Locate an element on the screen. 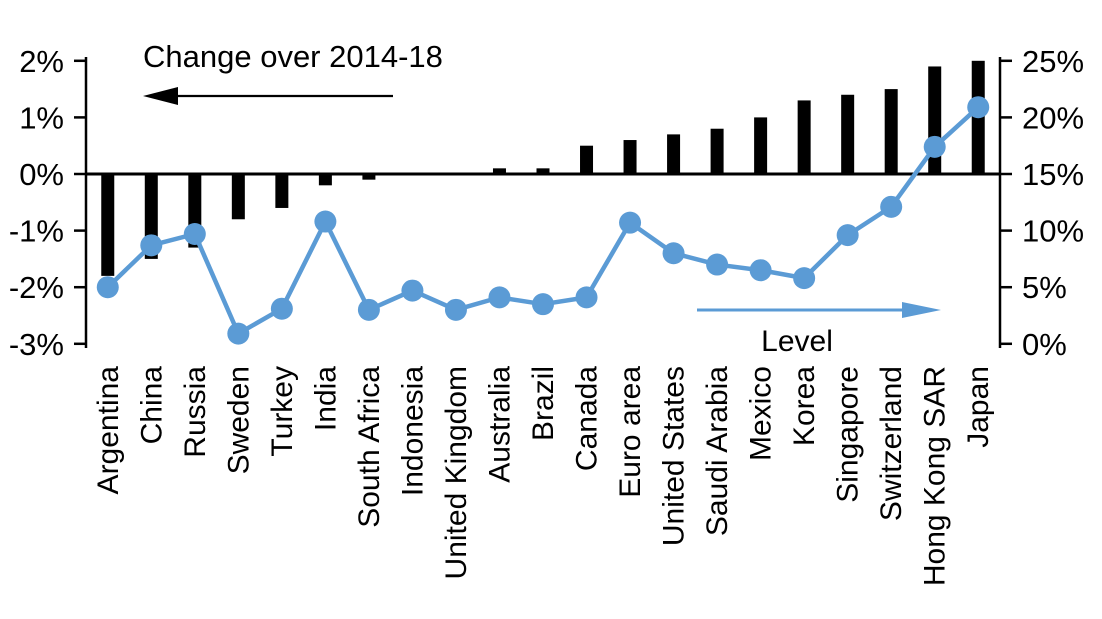 The width and height of the screenshot is (1102, 619). left-axis-tick-label: -3% is located at coordinates (36, 344).